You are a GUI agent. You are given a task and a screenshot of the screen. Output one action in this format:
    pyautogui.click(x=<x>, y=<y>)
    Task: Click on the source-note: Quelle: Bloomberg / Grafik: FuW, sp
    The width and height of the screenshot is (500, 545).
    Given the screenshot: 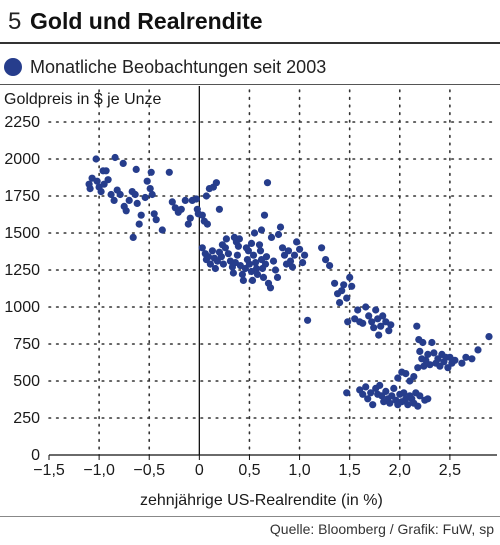 What is the action you would take?
    pyautogui.click(x=381, y=529)
    